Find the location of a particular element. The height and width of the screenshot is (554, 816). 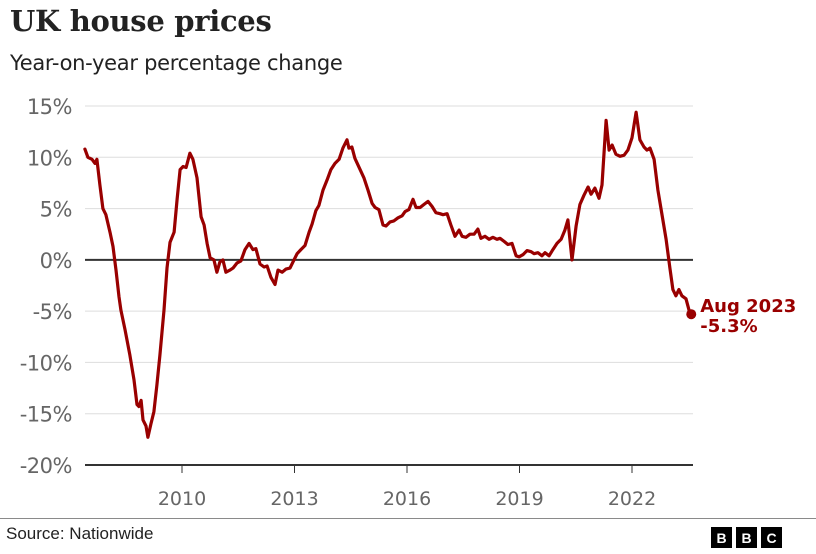

x-tick-label: 2022 is located at coordinates (632, 499).